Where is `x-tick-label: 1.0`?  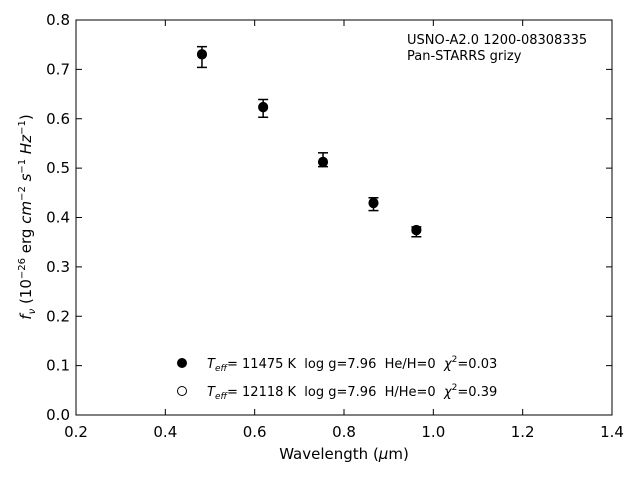 x-tick-label: 1.0 is located at coordinates (433, 432).